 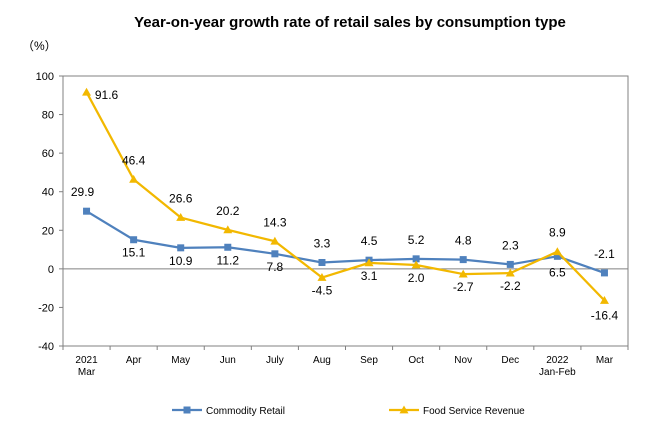 I want to click on x-tick-label: 2021, so click(x=86, y=360).